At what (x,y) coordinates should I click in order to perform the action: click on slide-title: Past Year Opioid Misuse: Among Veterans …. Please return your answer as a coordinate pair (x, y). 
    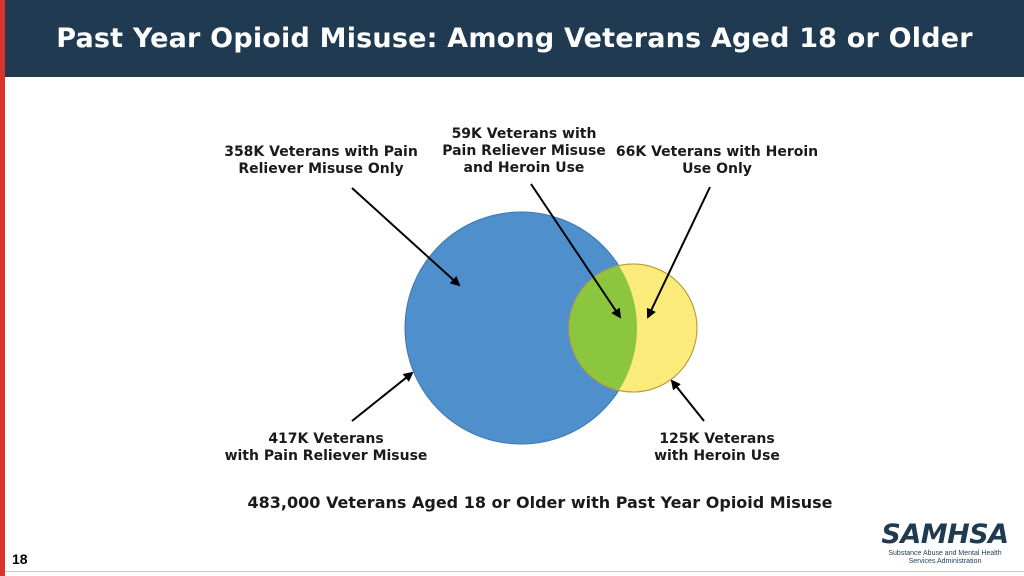
    Looking at the image, I should click on (514, 38).